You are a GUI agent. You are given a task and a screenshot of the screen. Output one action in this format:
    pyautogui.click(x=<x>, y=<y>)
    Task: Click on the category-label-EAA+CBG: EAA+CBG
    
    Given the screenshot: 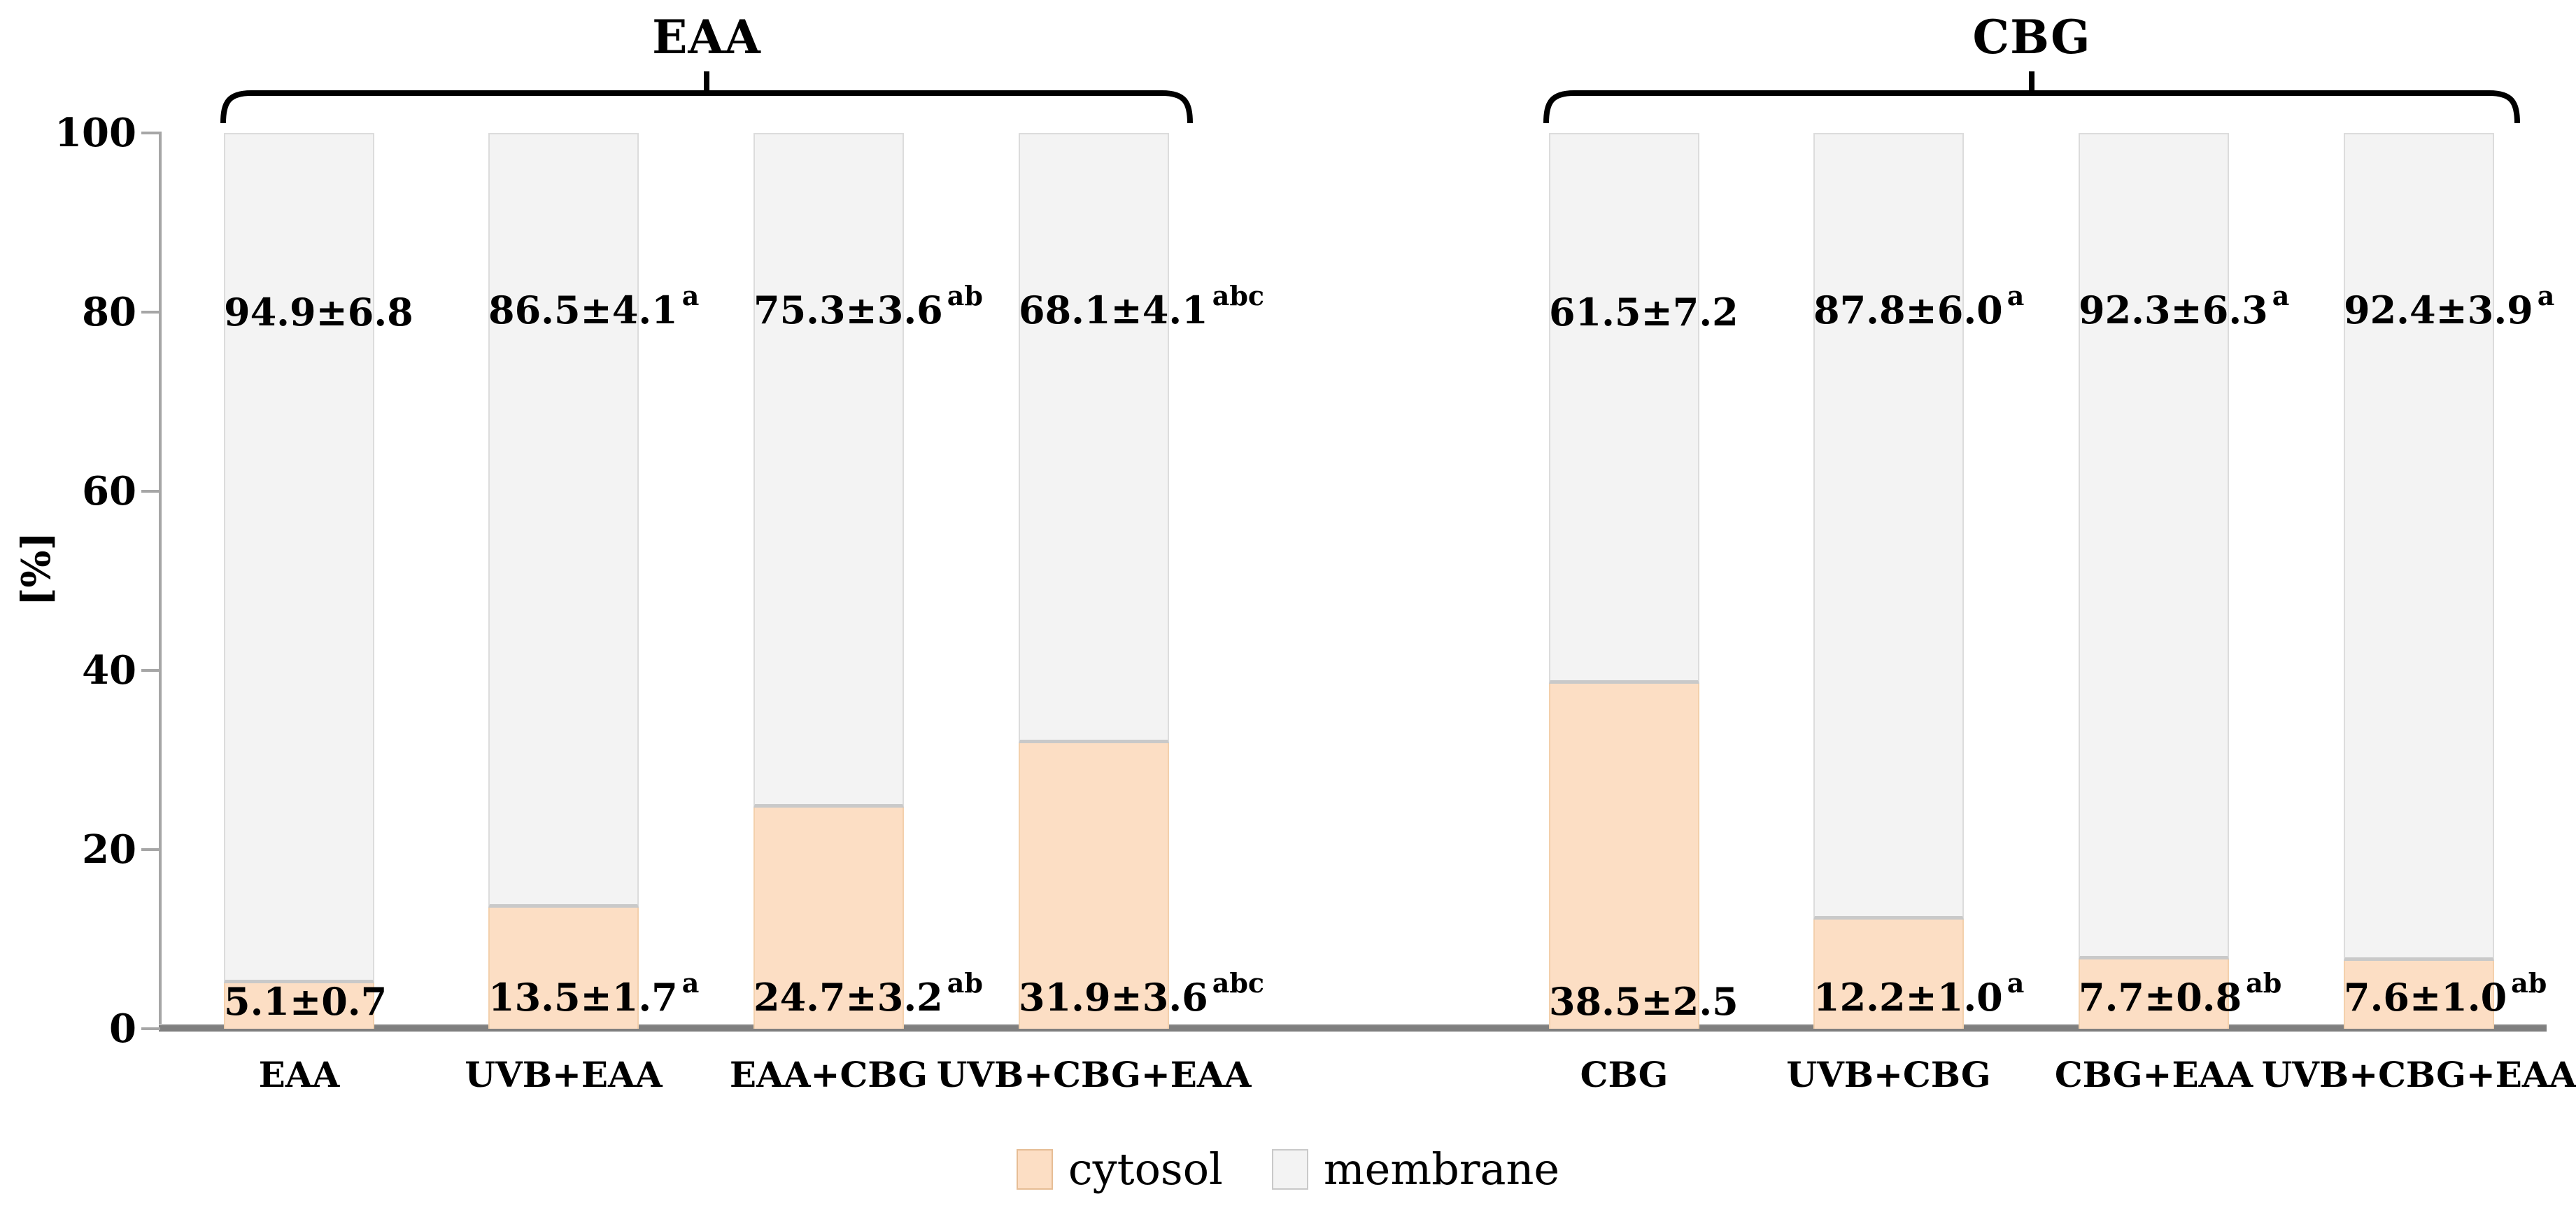 What is the action you would take?
    pyautogui.click(x=828, y=1074)
    